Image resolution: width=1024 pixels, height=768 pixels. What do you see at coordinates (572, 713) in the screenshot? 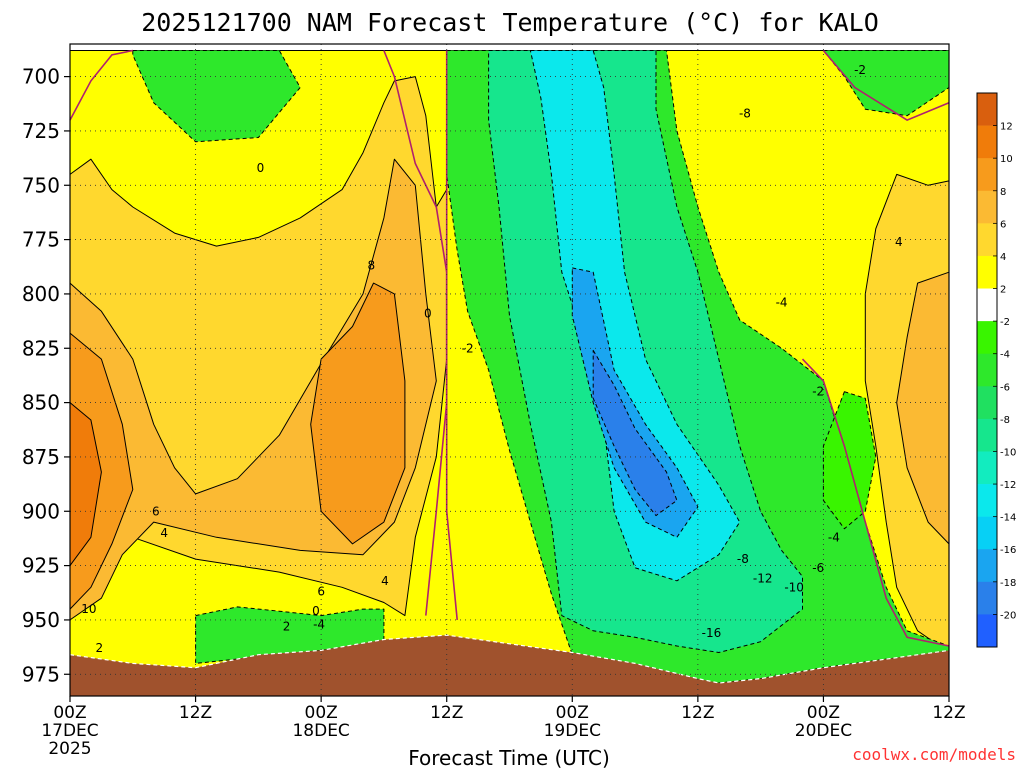
I see `x-tick-label-48: 00Z` at bounding box center [572, 713].